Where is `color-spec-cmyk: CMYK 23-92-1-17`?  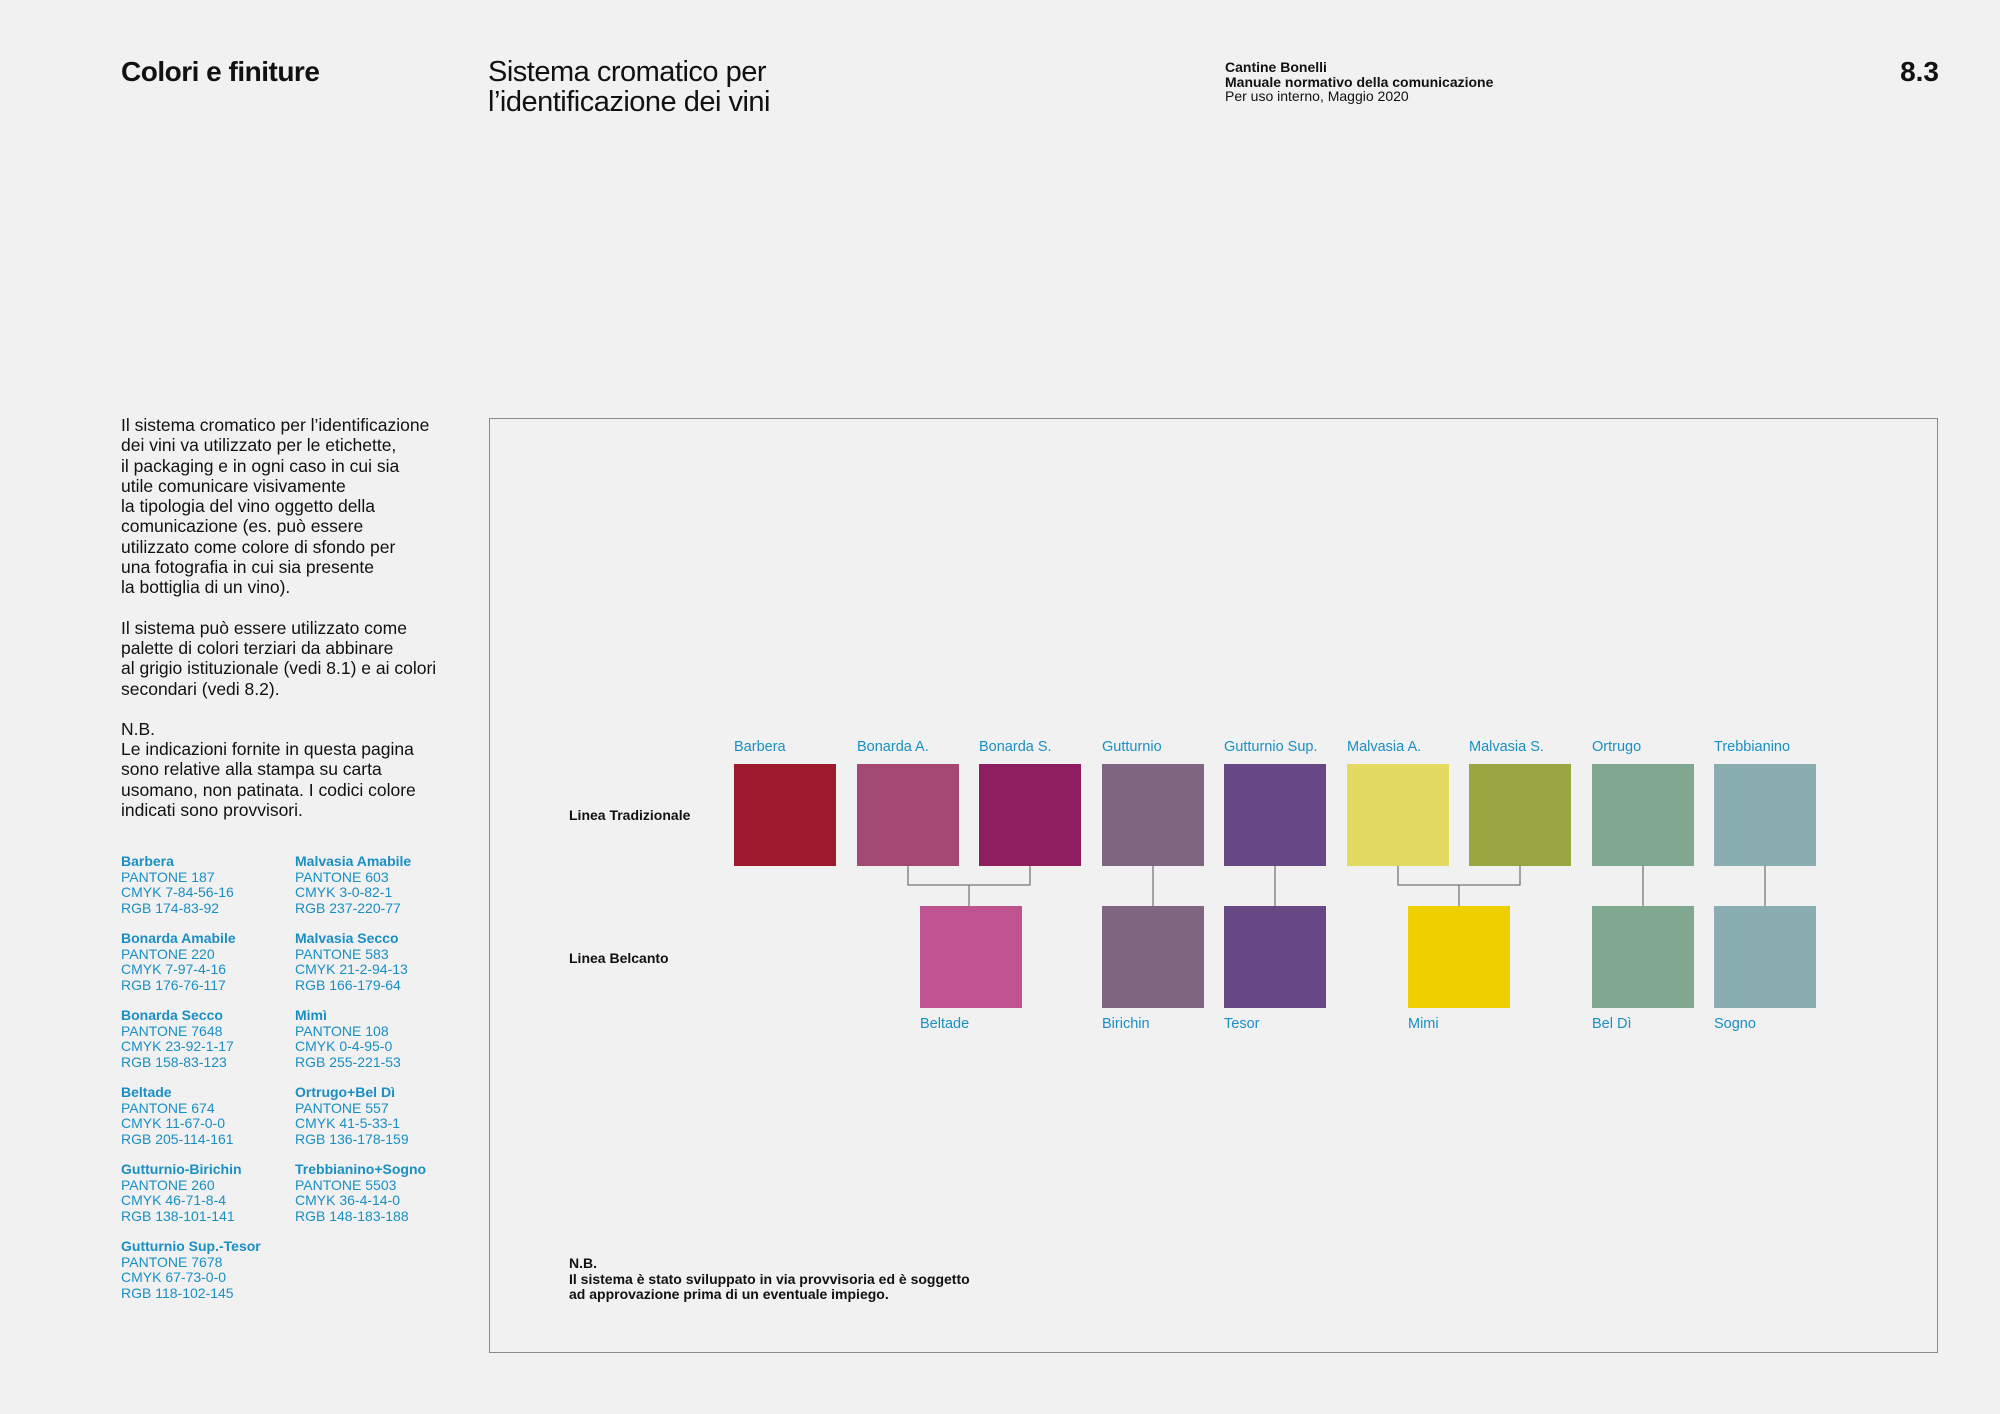 color-spec-cmyk: CMYK 23-92-1-17 is located at coordinates (177, 1046).